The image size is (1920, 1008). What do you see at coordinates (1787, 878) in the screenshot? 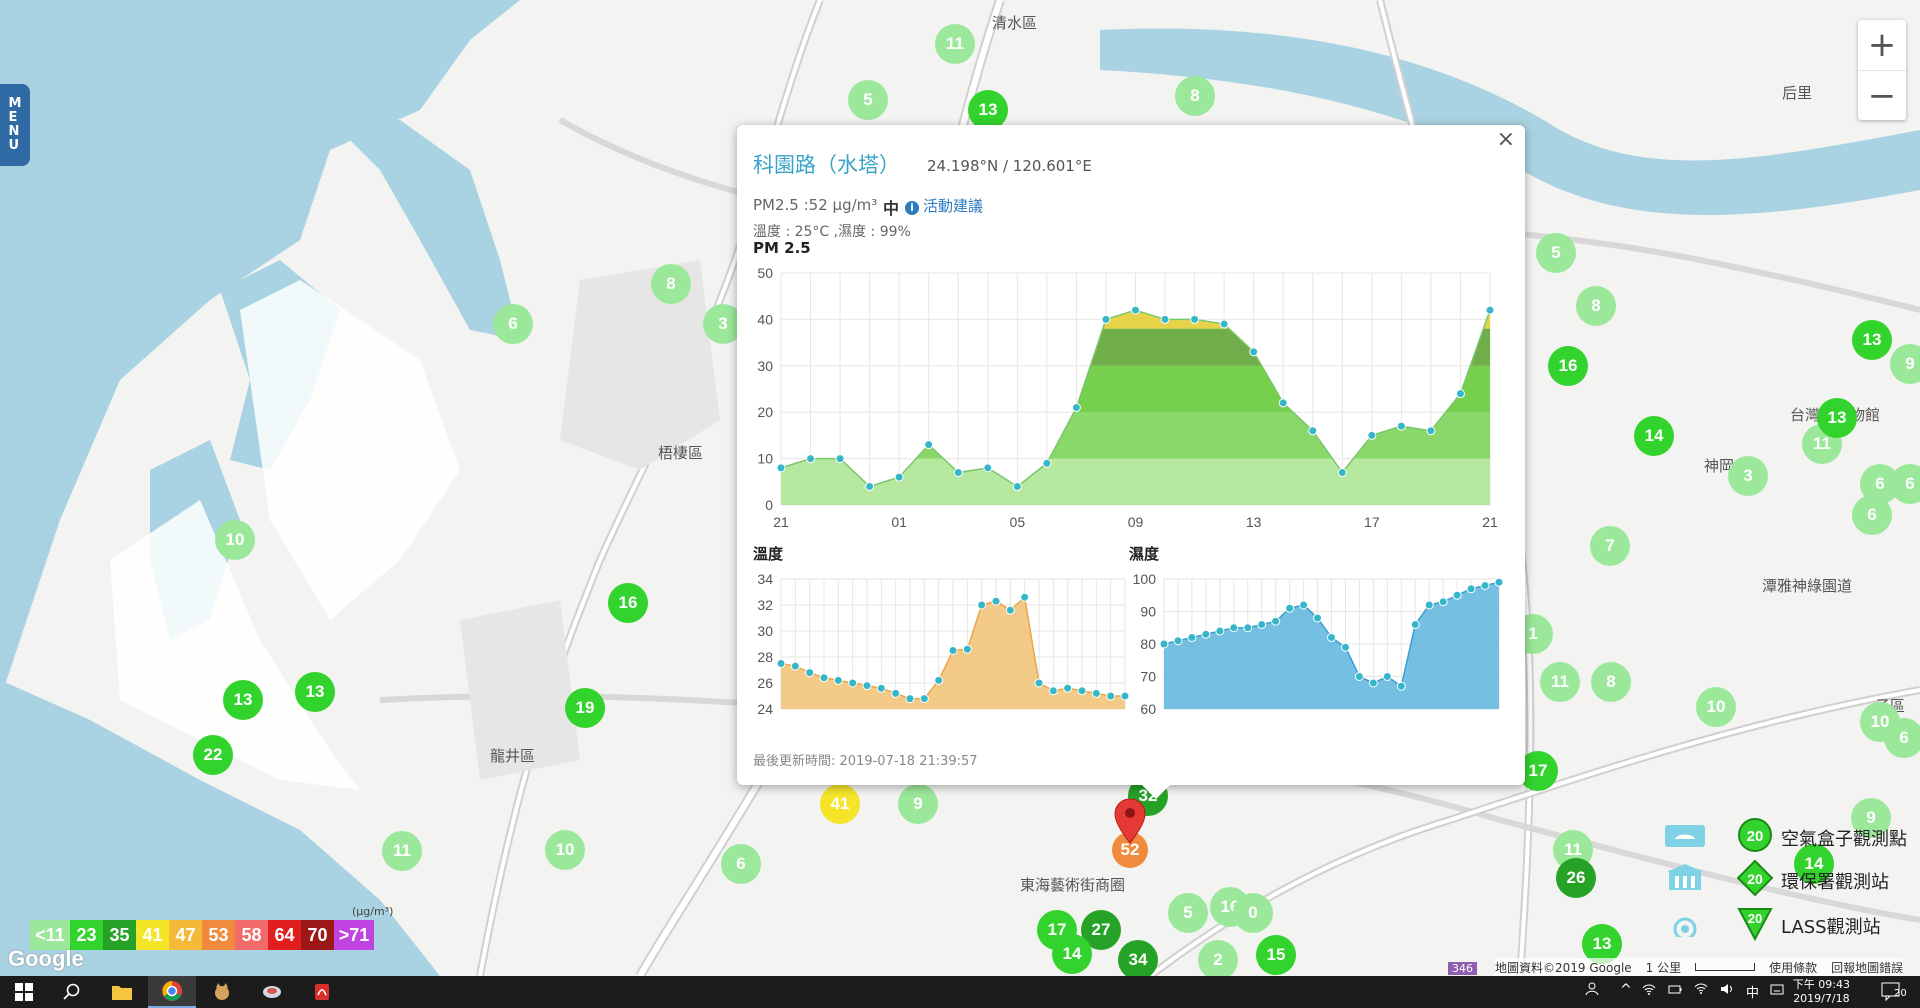
I see `legend-epa: 20 環保署觀測站` at bounding box center [1787, 878].